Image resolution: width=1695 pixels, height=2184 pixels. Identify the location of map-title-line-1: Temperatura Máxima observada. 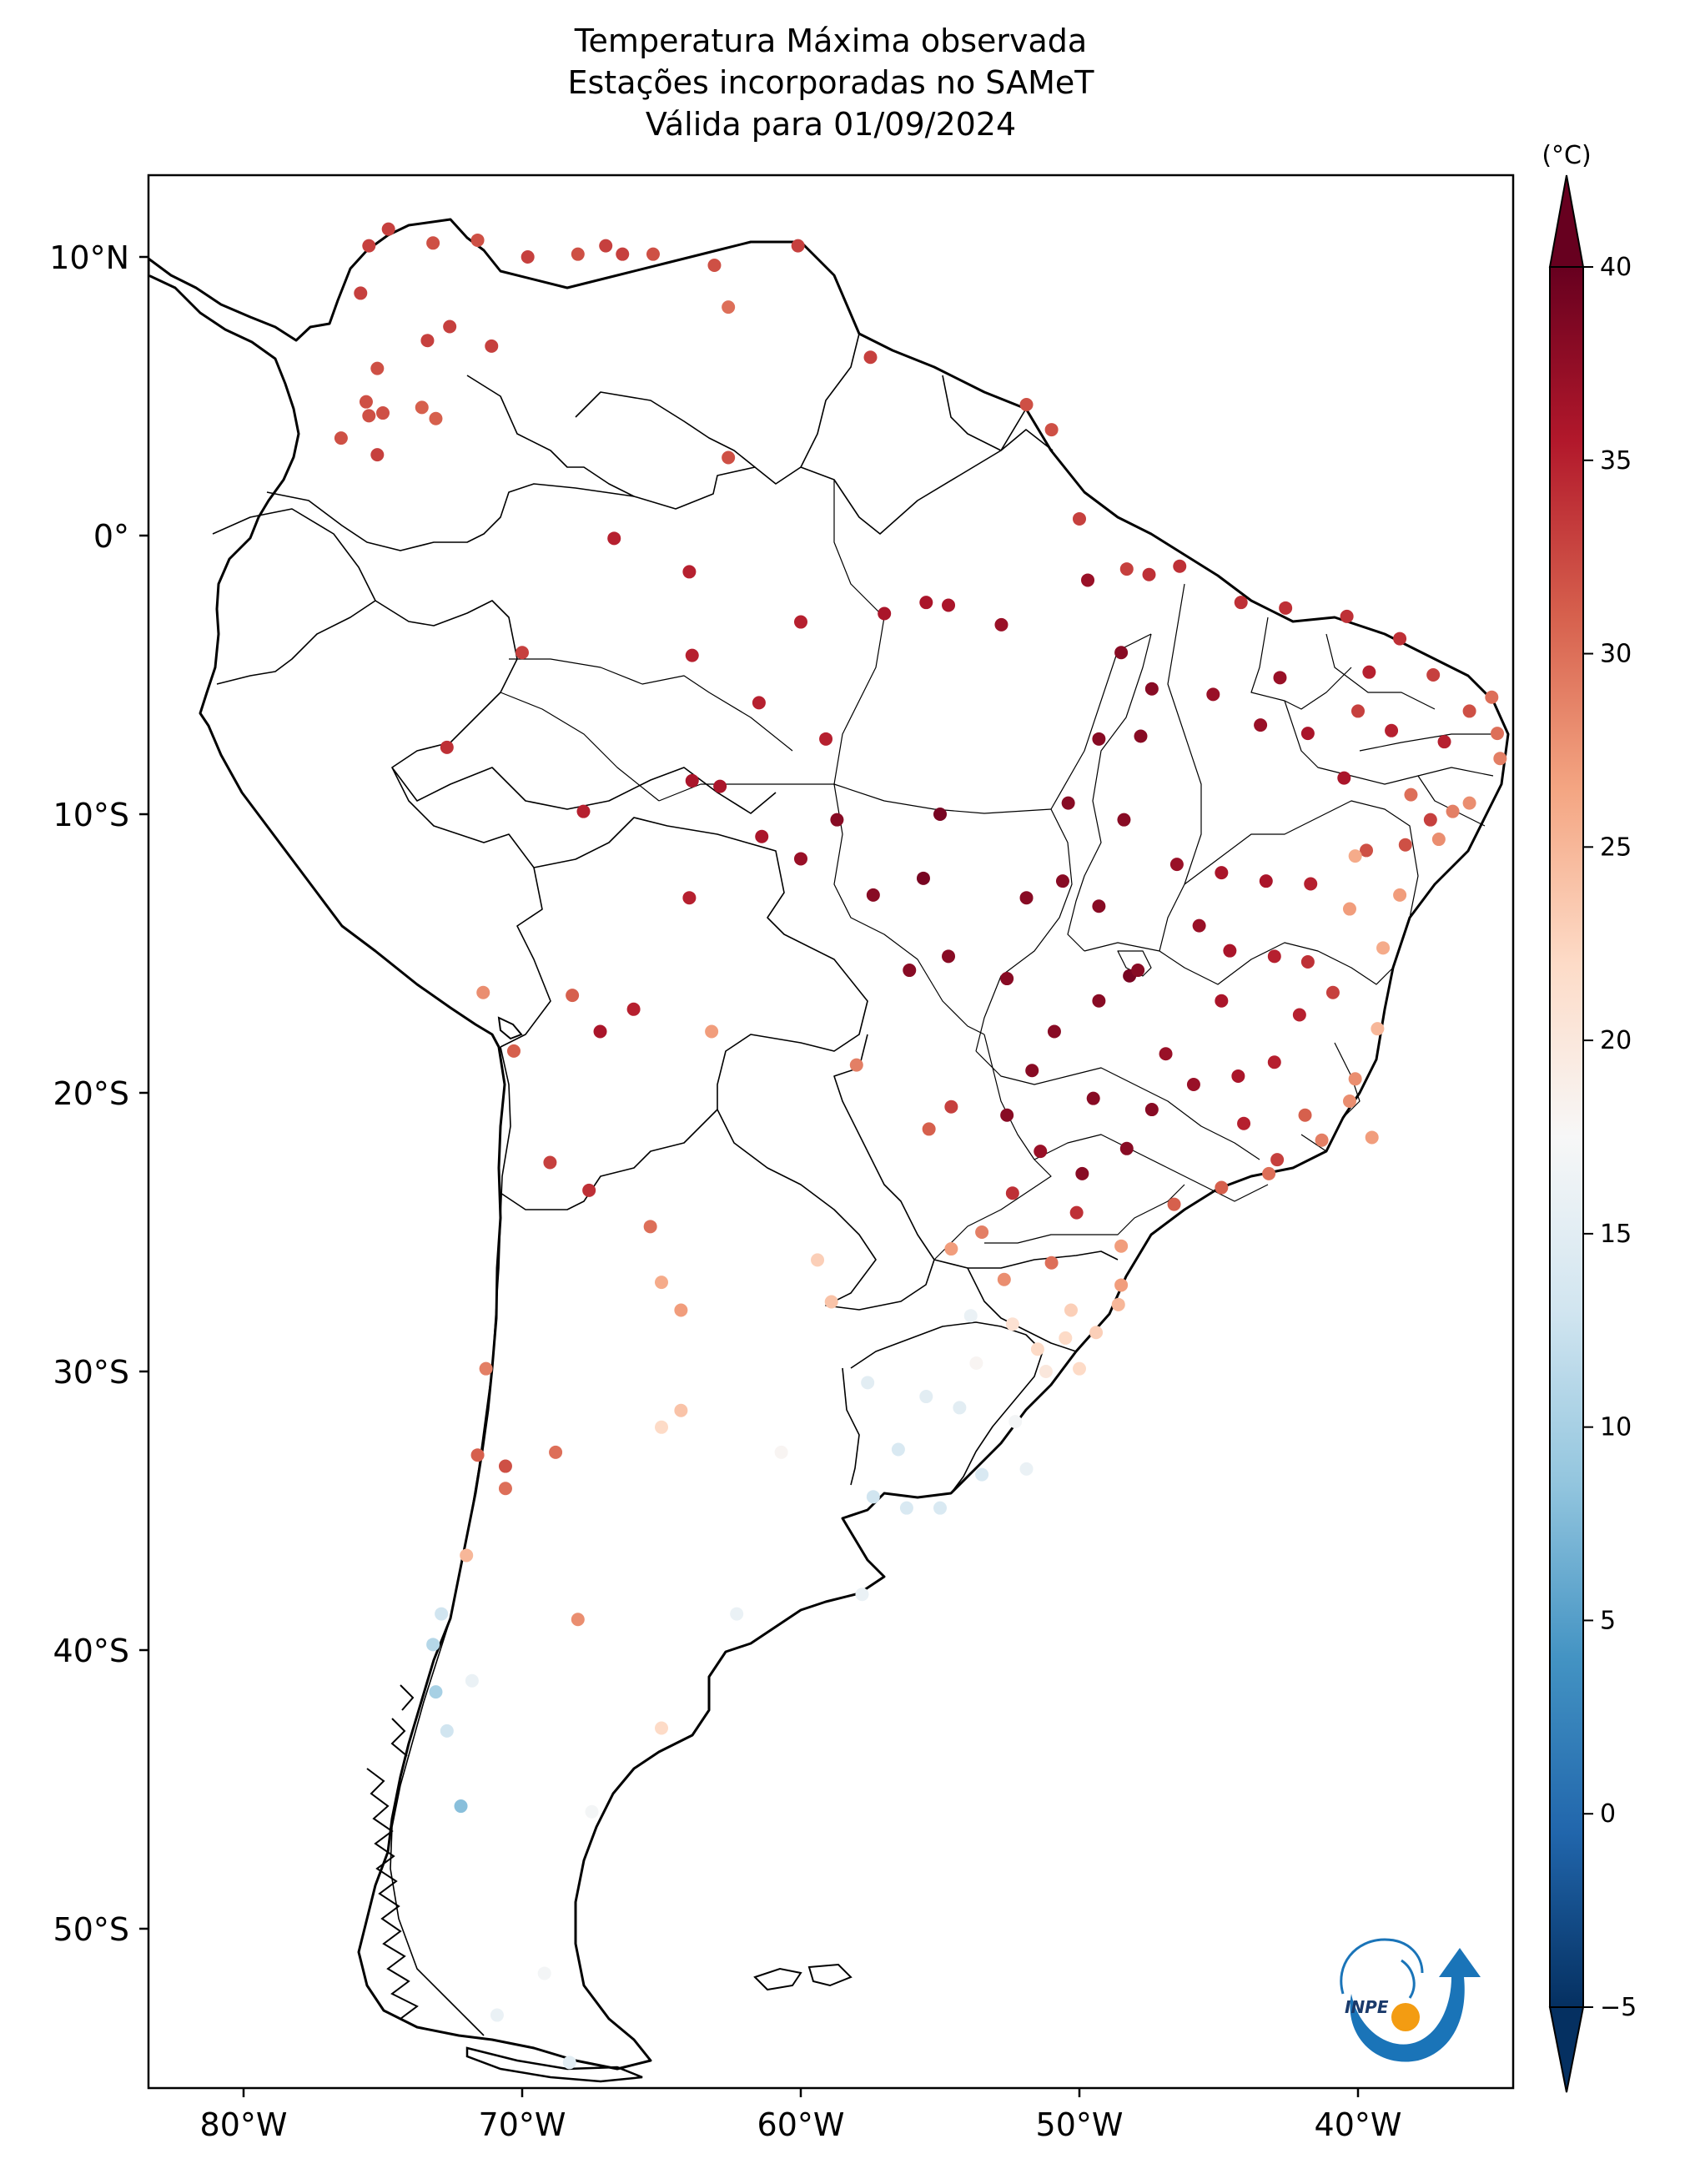
(831, 41).